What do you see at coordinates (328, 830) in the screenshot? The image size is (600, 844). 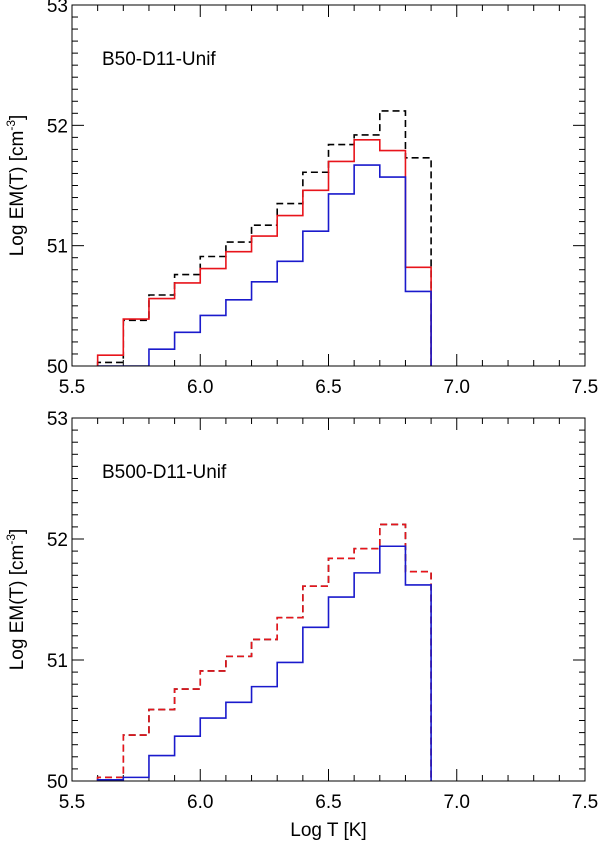 I see `x-axis-label: Log T [K]` at bounding box center [328, 830].